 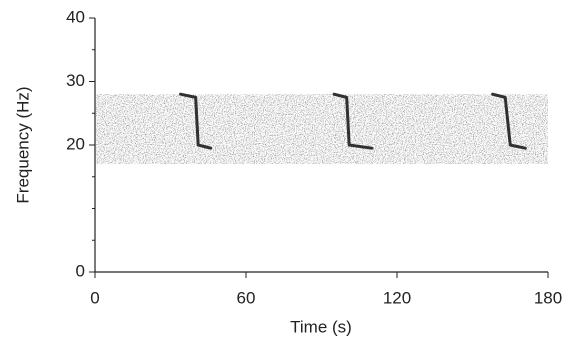 I want to click on x-tick-label: 180, so click(x=548, y=297).